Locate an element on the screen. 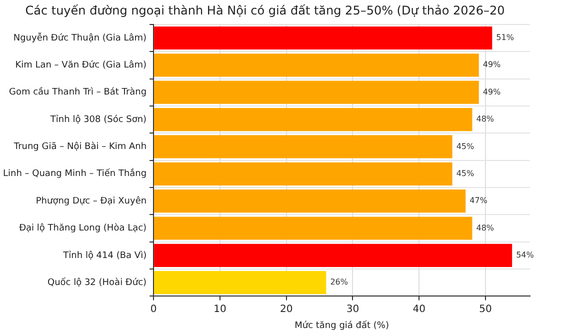 The width and height of the screenshot is (580, 335). x-axis-title: Mức tăng giá đất (%) is located at coordinates (341, 325).